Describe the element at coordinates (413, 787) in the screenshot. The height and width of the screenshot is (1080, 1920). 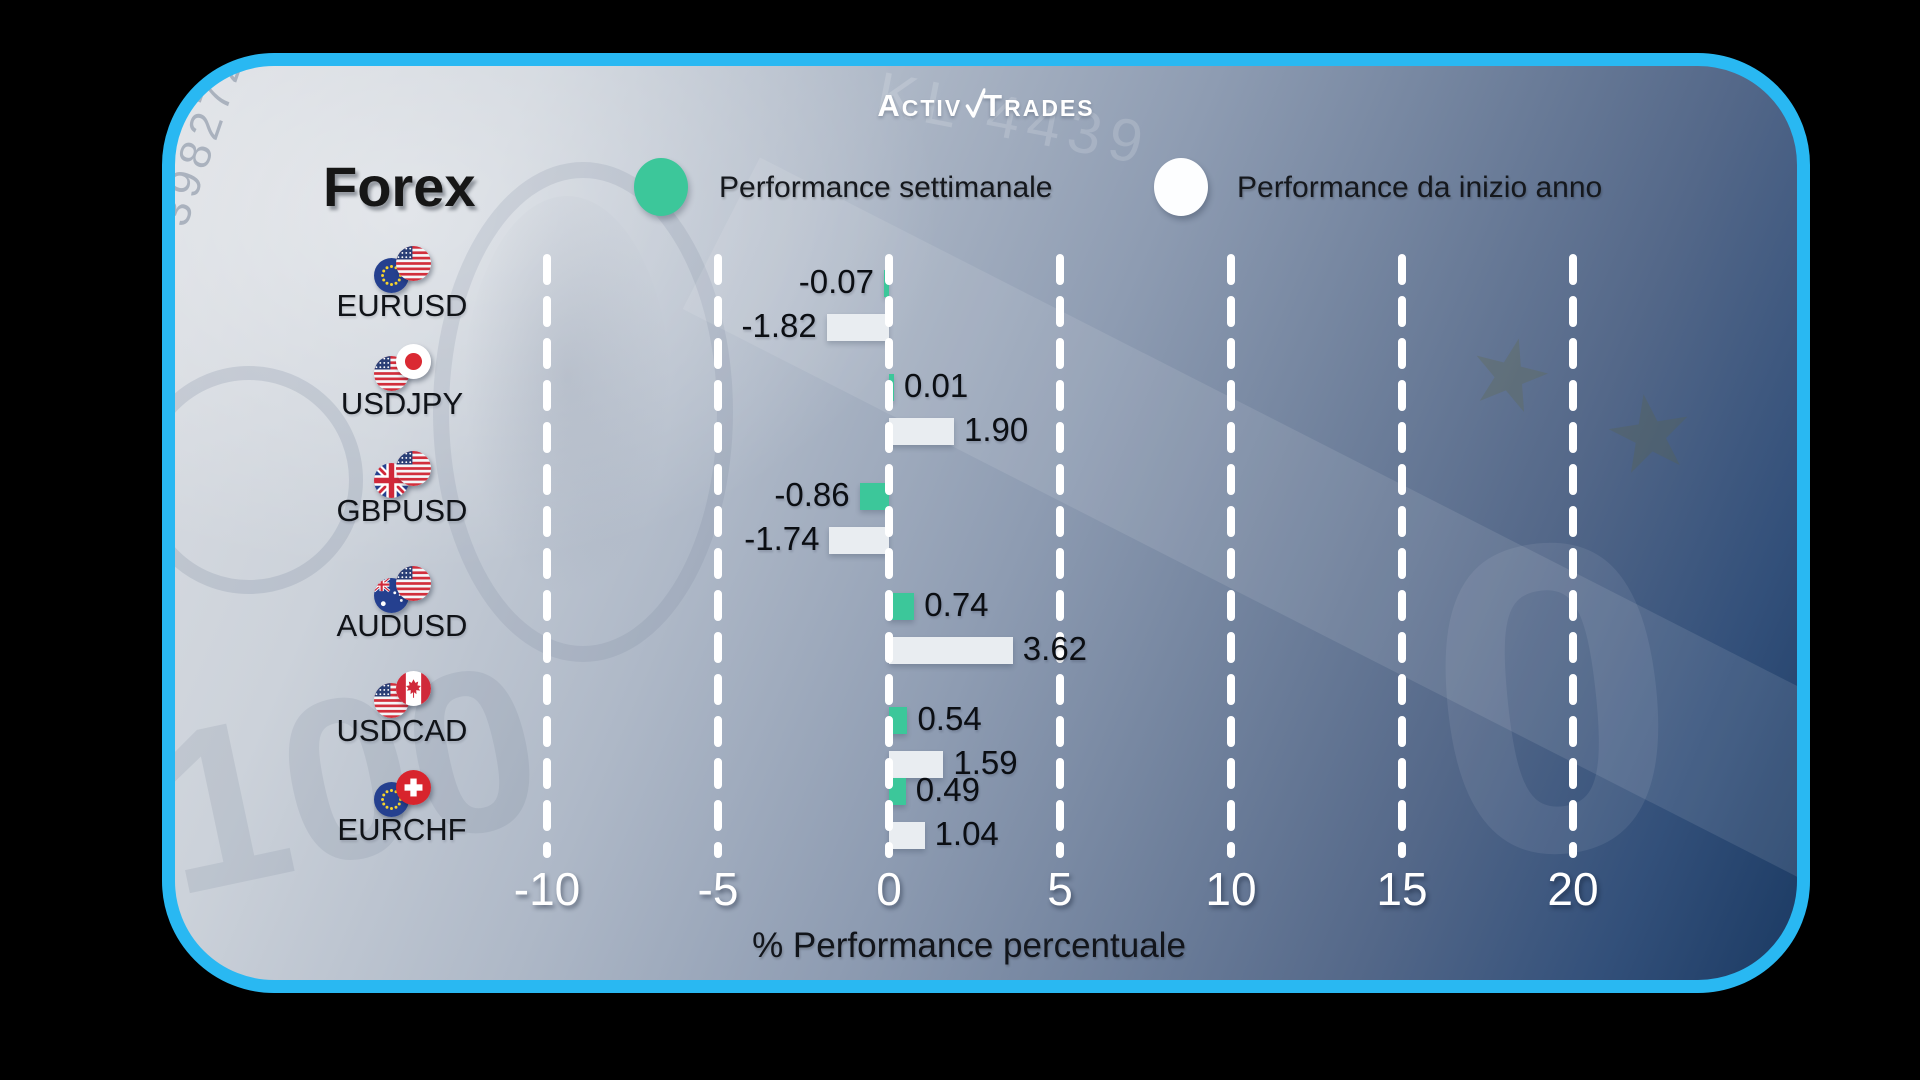
I see `flag-ch-icon` at that location.